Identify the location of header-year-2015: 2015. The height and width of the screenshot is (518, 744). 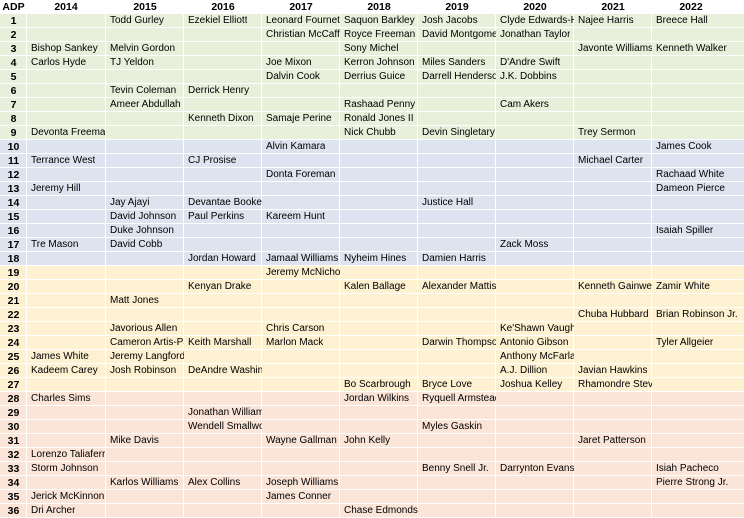
(145, 7).